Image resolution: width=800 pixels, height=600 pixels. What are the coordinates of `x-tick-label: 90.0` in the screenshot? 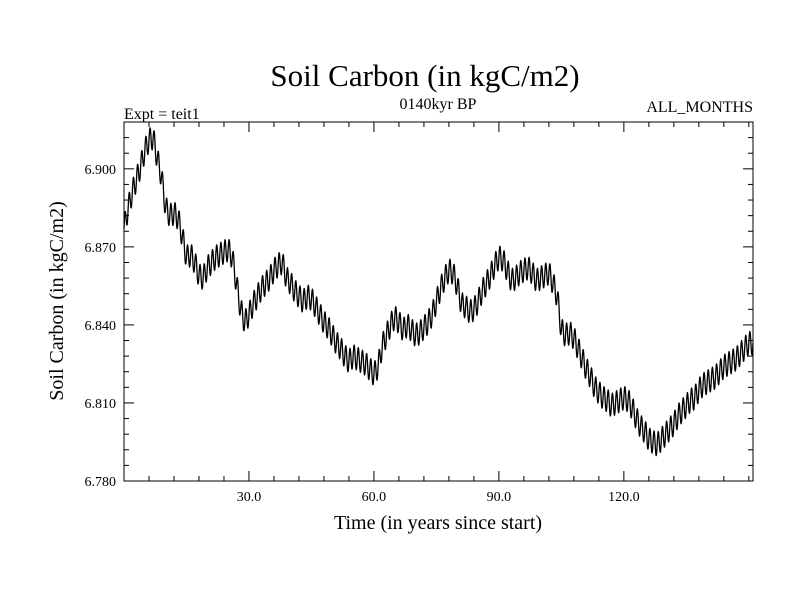 It's located at (499, 497).